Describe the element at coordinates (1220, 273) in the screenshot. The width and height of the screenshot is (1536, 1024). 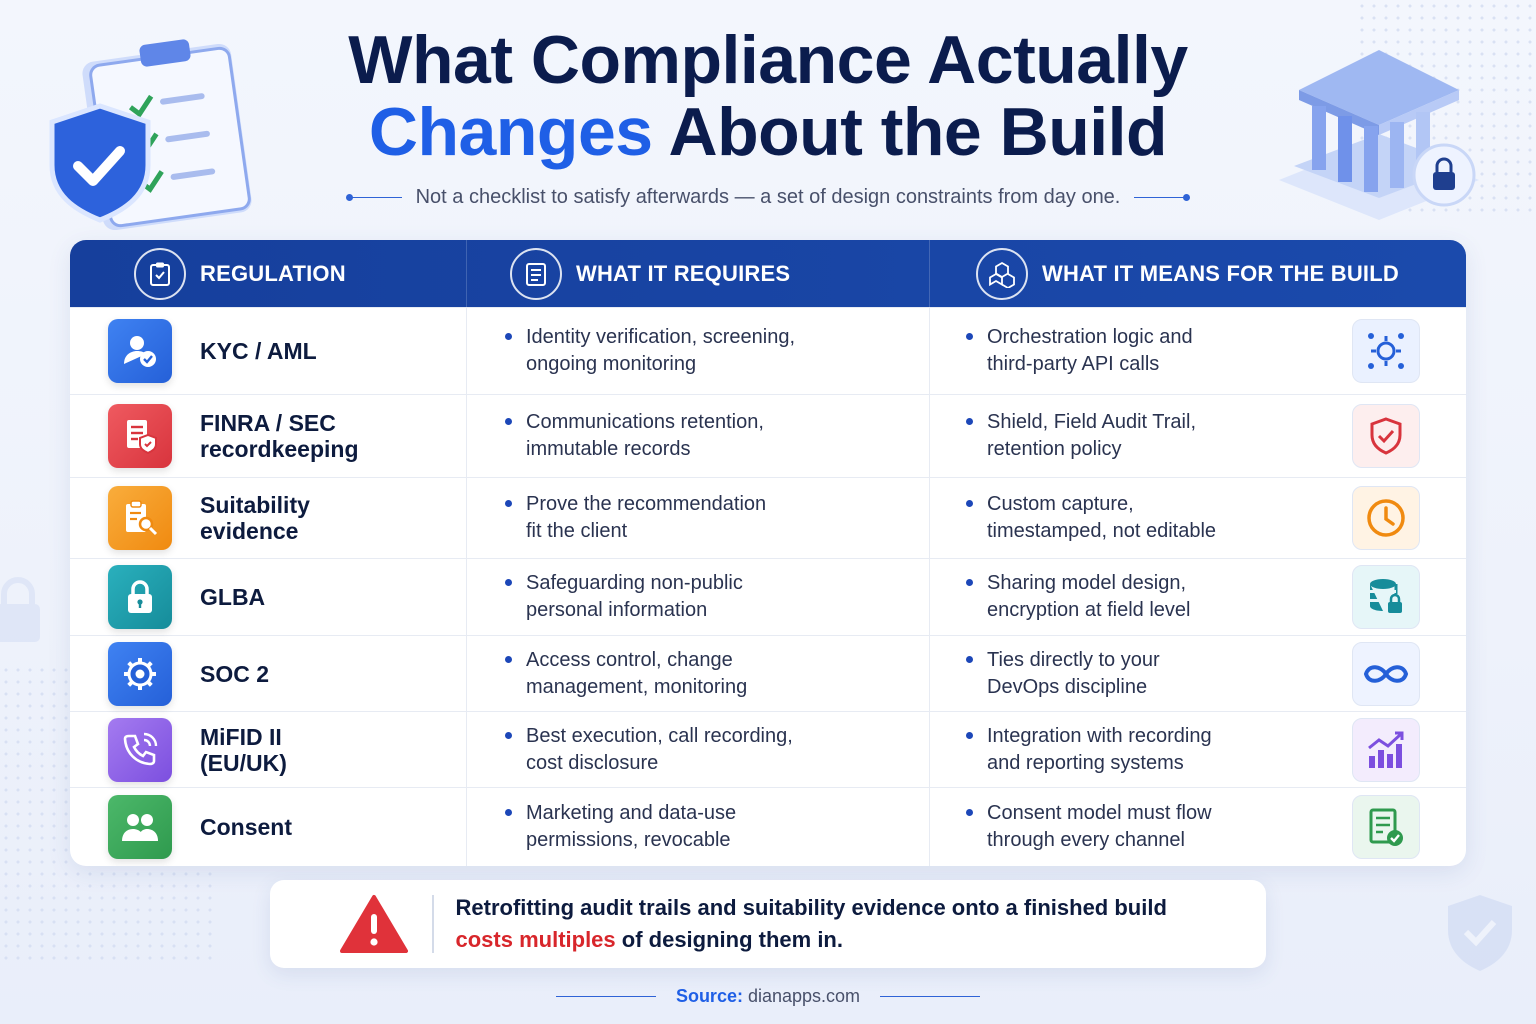
I see `column-header-label: WHAT IT MEANS FOR THE BUILD` at that location.